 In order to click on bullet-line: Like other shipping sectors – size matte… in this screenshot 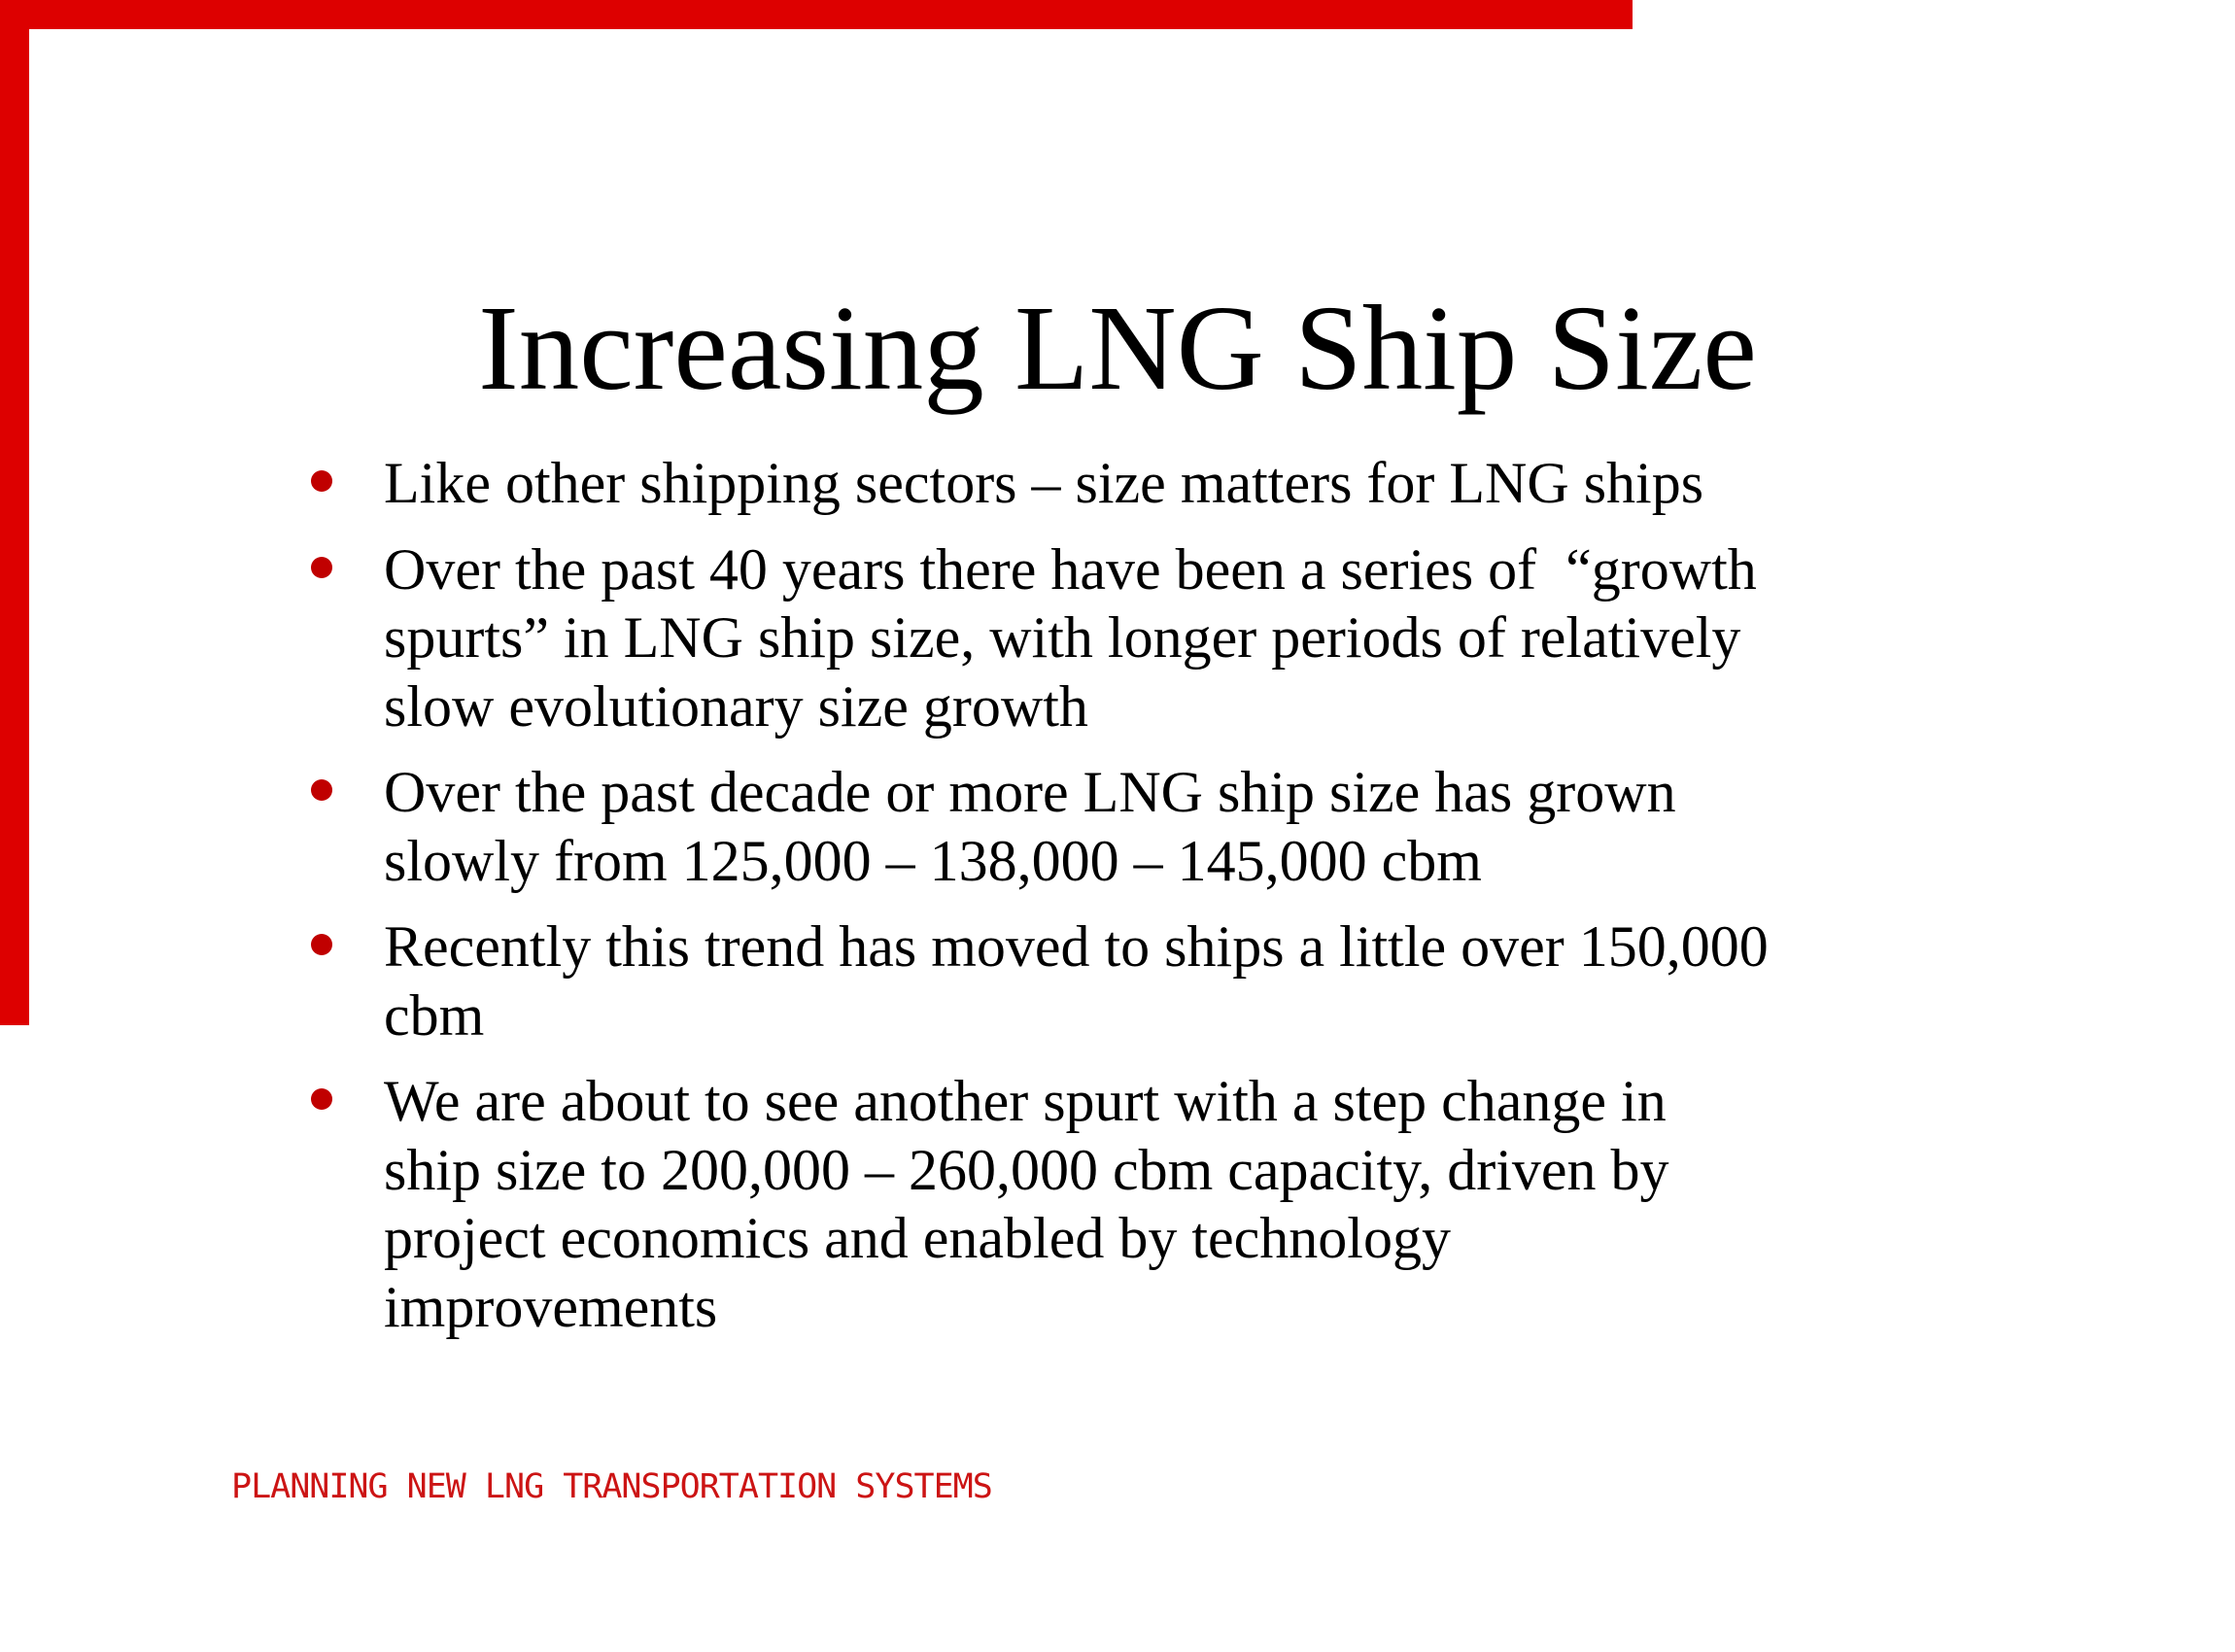, I will do `click(1044, 483)`.